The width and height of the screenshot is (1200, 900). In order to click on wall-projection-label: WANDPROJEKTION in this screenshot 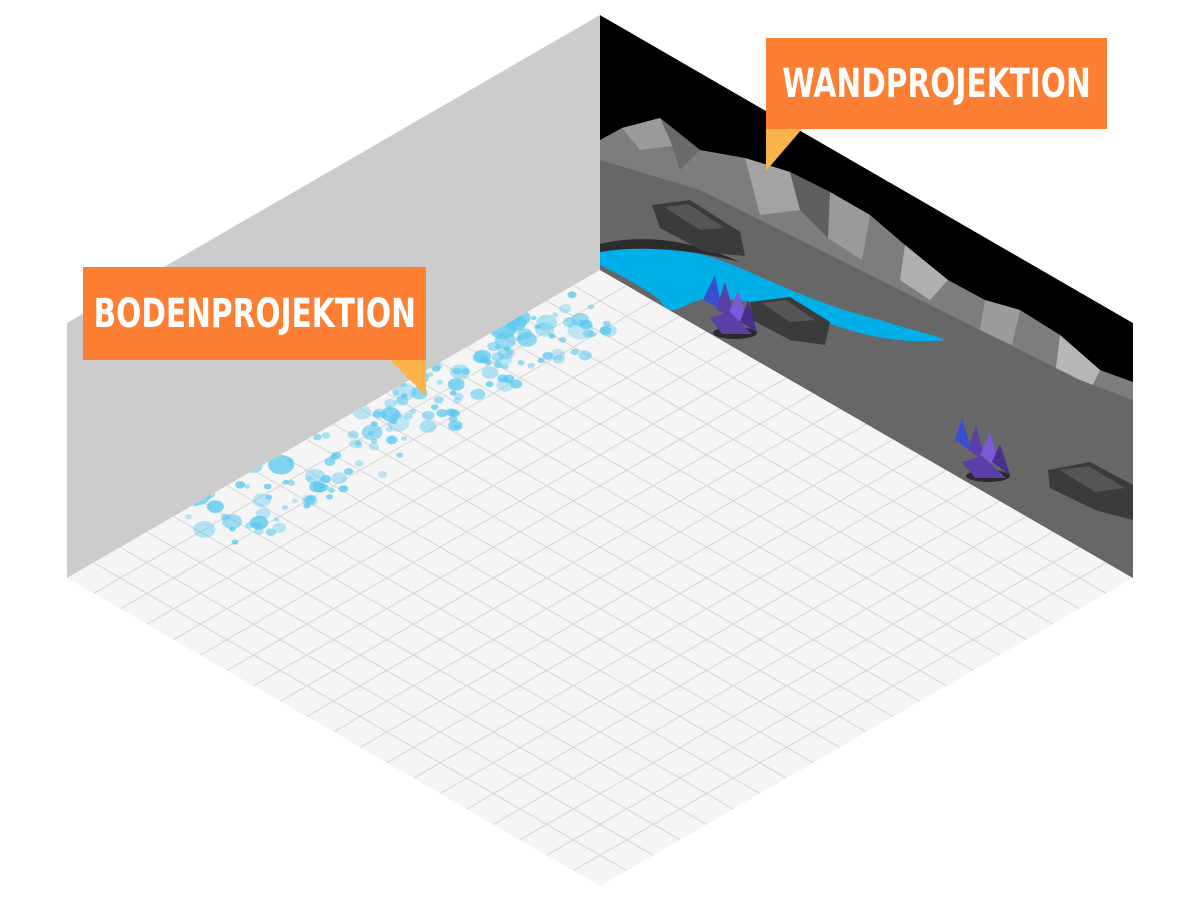, I will do `click(936, 83)`.